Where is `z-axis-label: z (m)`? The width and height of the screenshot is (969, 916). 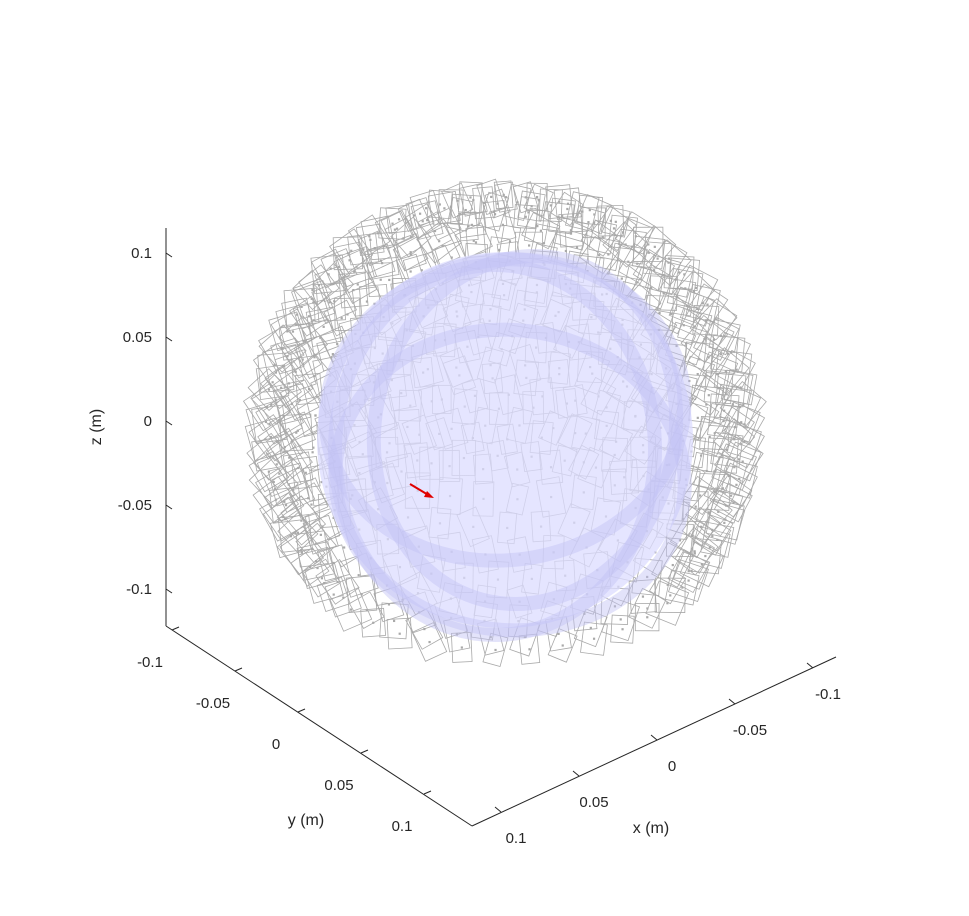
z-axis-label: z (m) is located at coordinates (96, 427).